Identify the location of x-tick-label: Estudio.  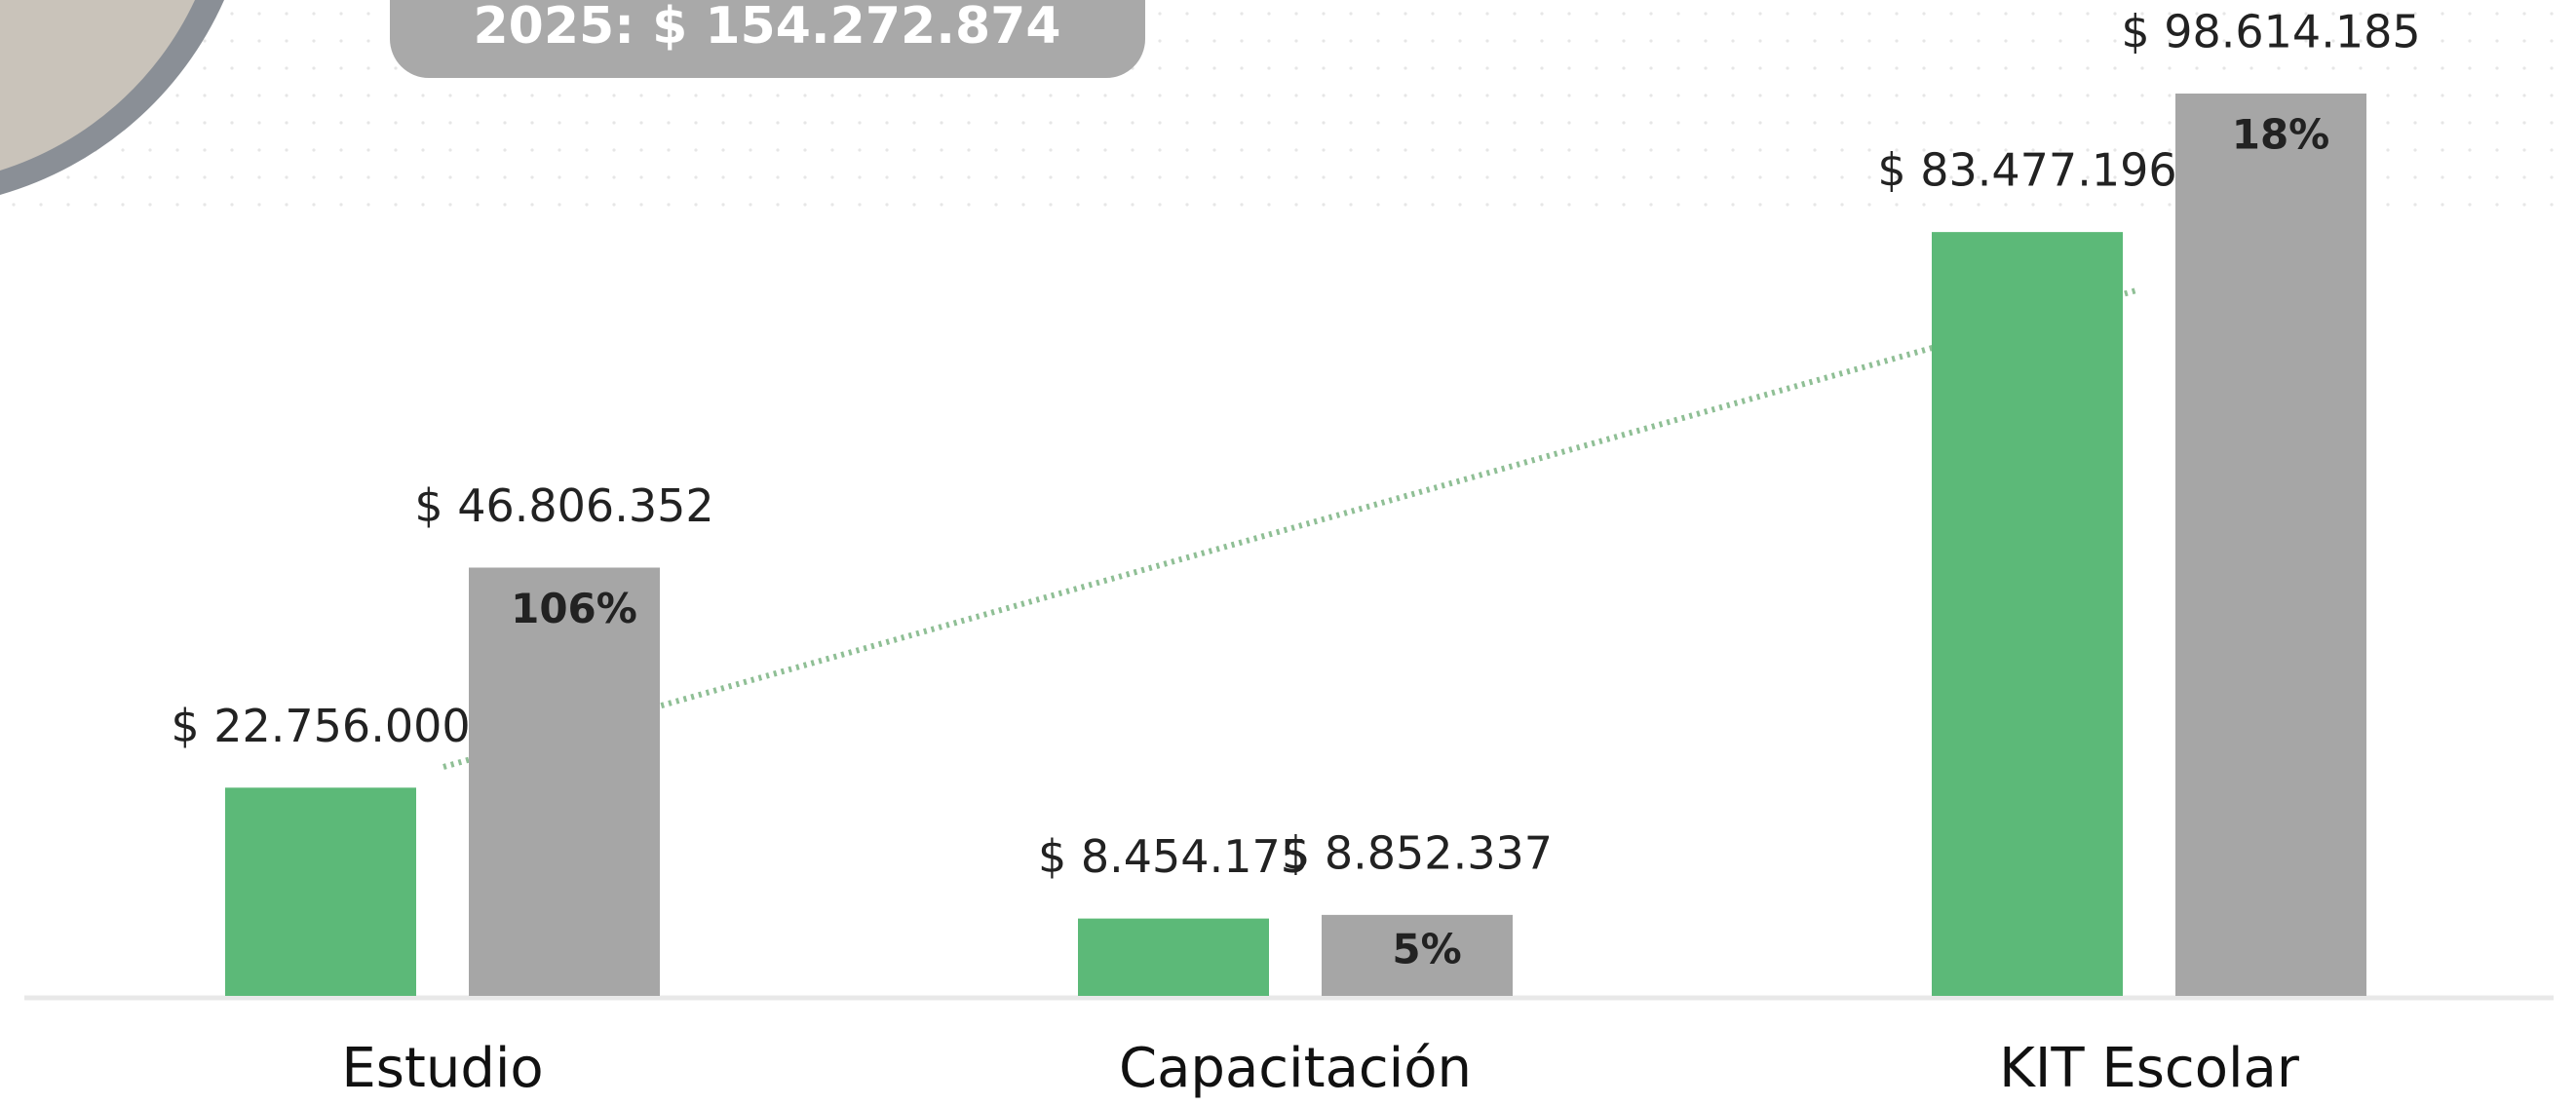
(442, 1068).